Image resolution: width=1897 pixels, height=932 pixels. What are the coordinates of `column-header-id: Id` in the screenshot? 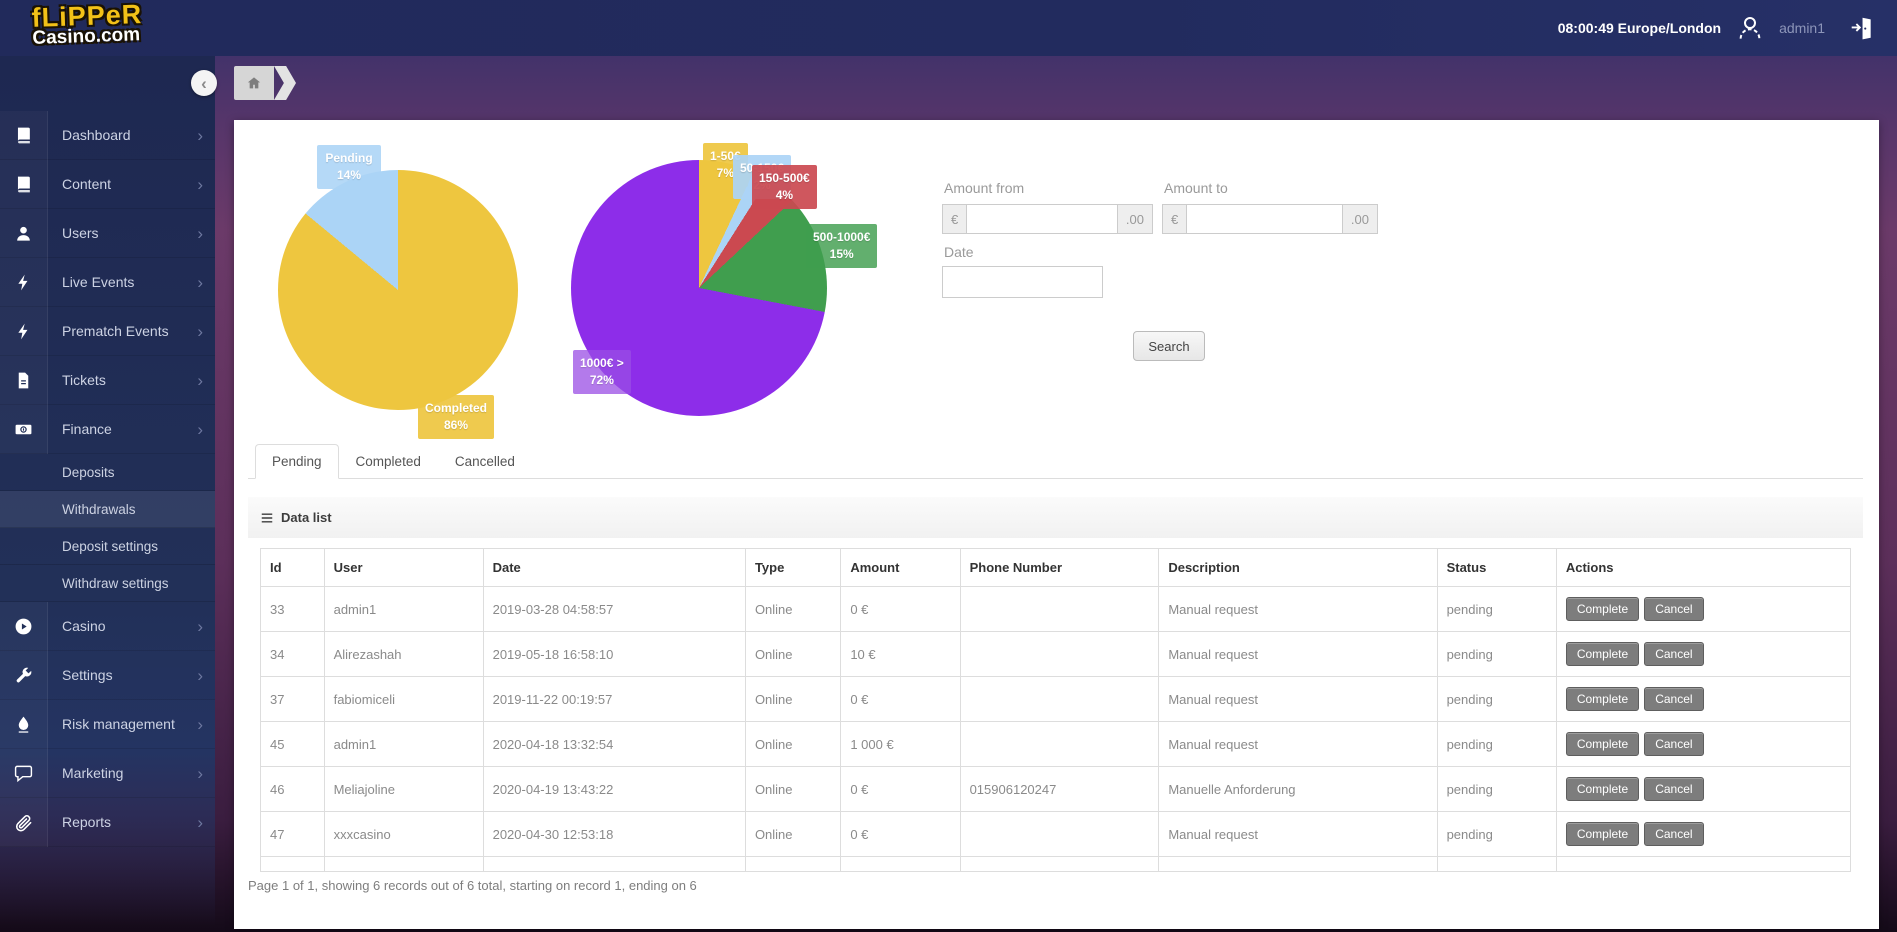 It's located at (292, 567).